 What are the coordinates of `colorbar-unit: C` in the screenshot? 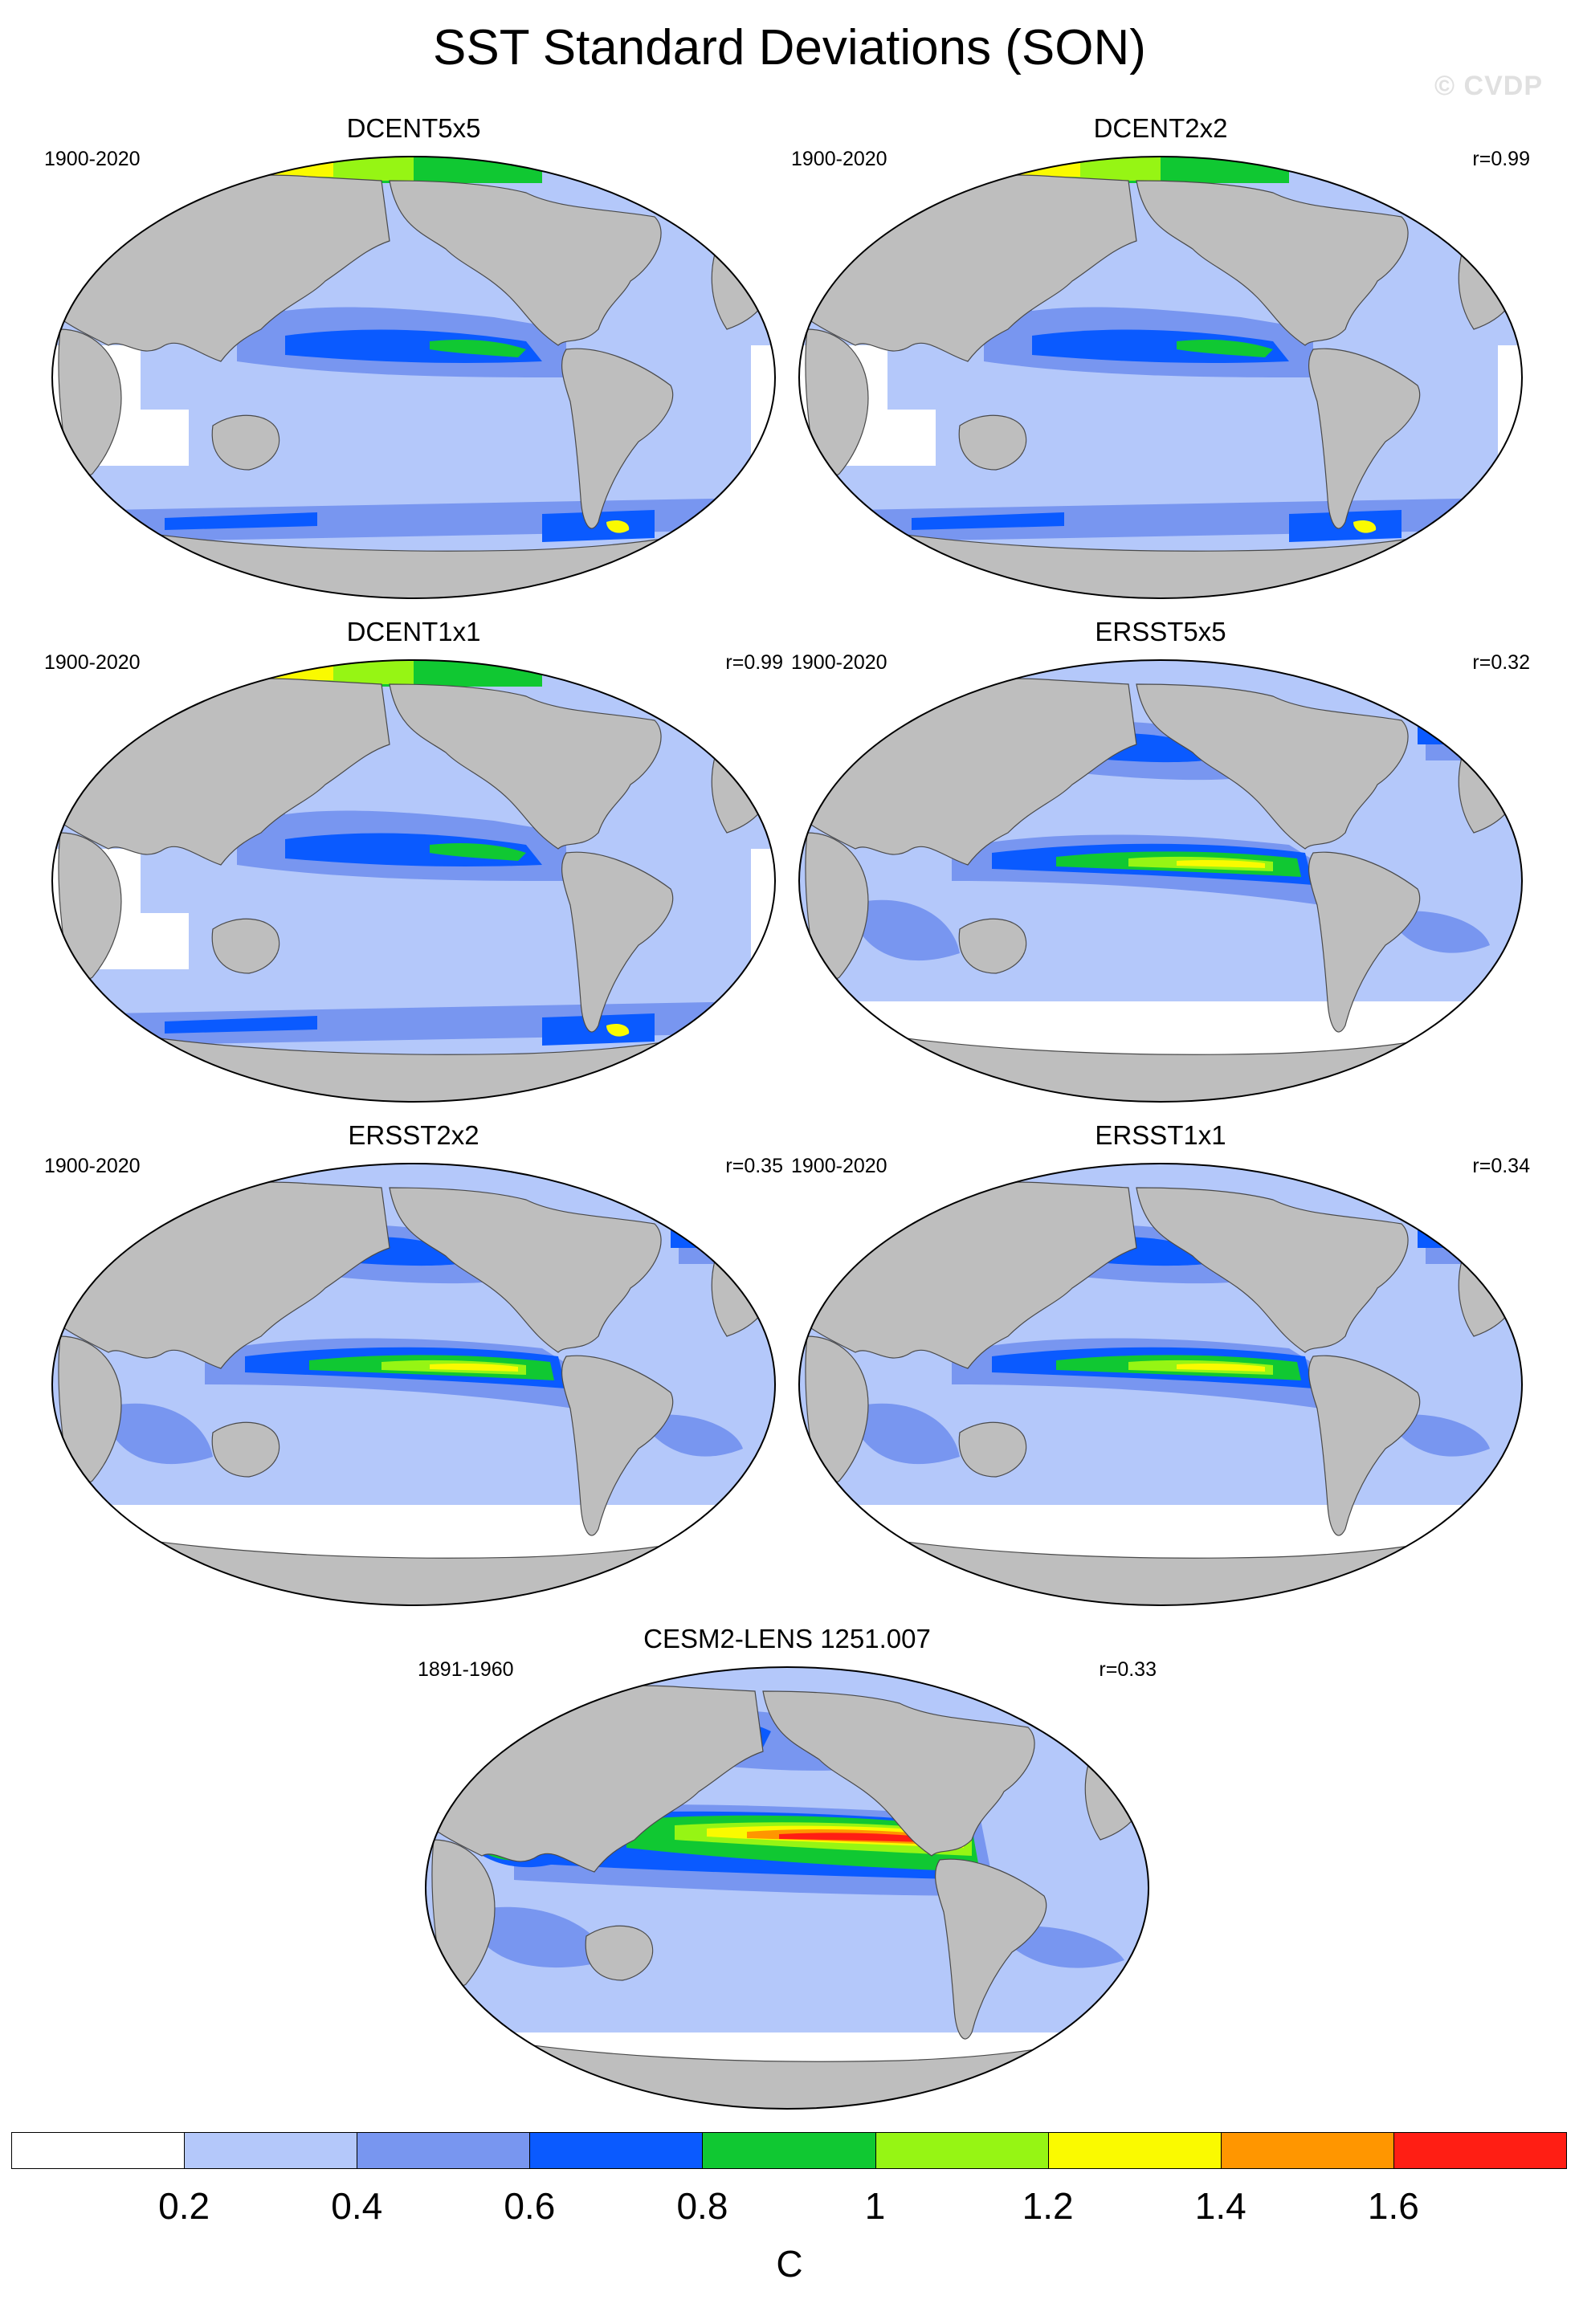 It's located at (789, 2264).